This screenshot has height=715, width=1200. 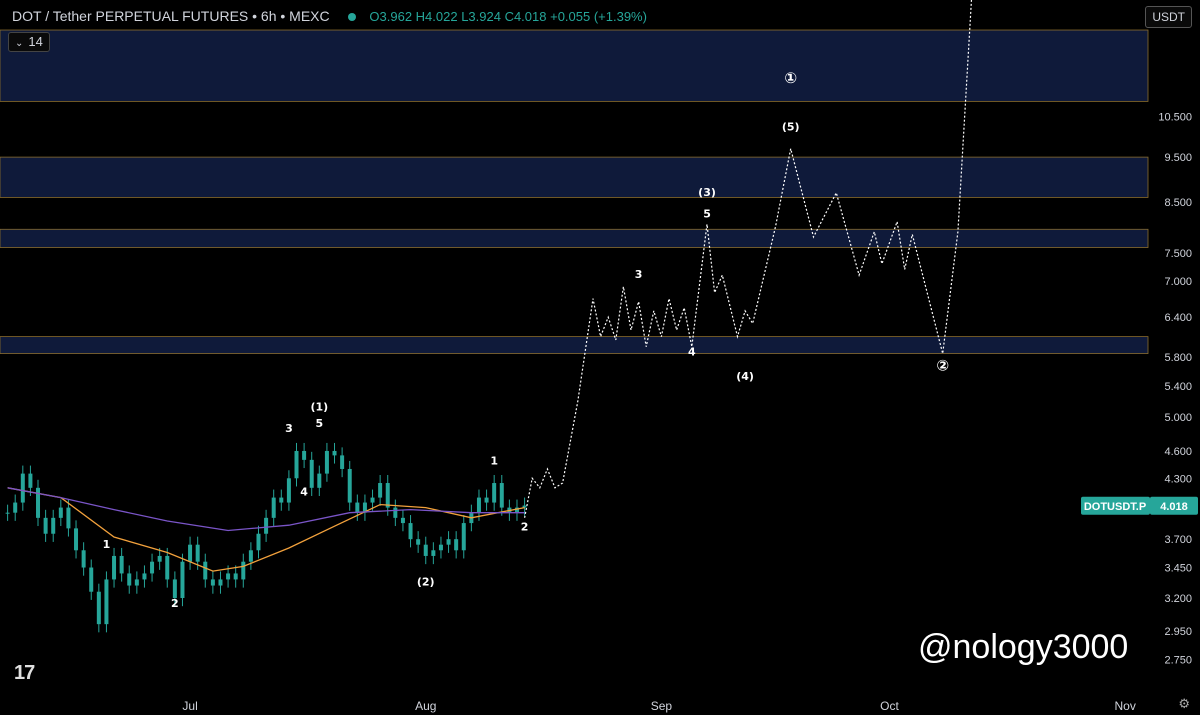 I want to click on wave-label: (5), so click(x=791, y=126).